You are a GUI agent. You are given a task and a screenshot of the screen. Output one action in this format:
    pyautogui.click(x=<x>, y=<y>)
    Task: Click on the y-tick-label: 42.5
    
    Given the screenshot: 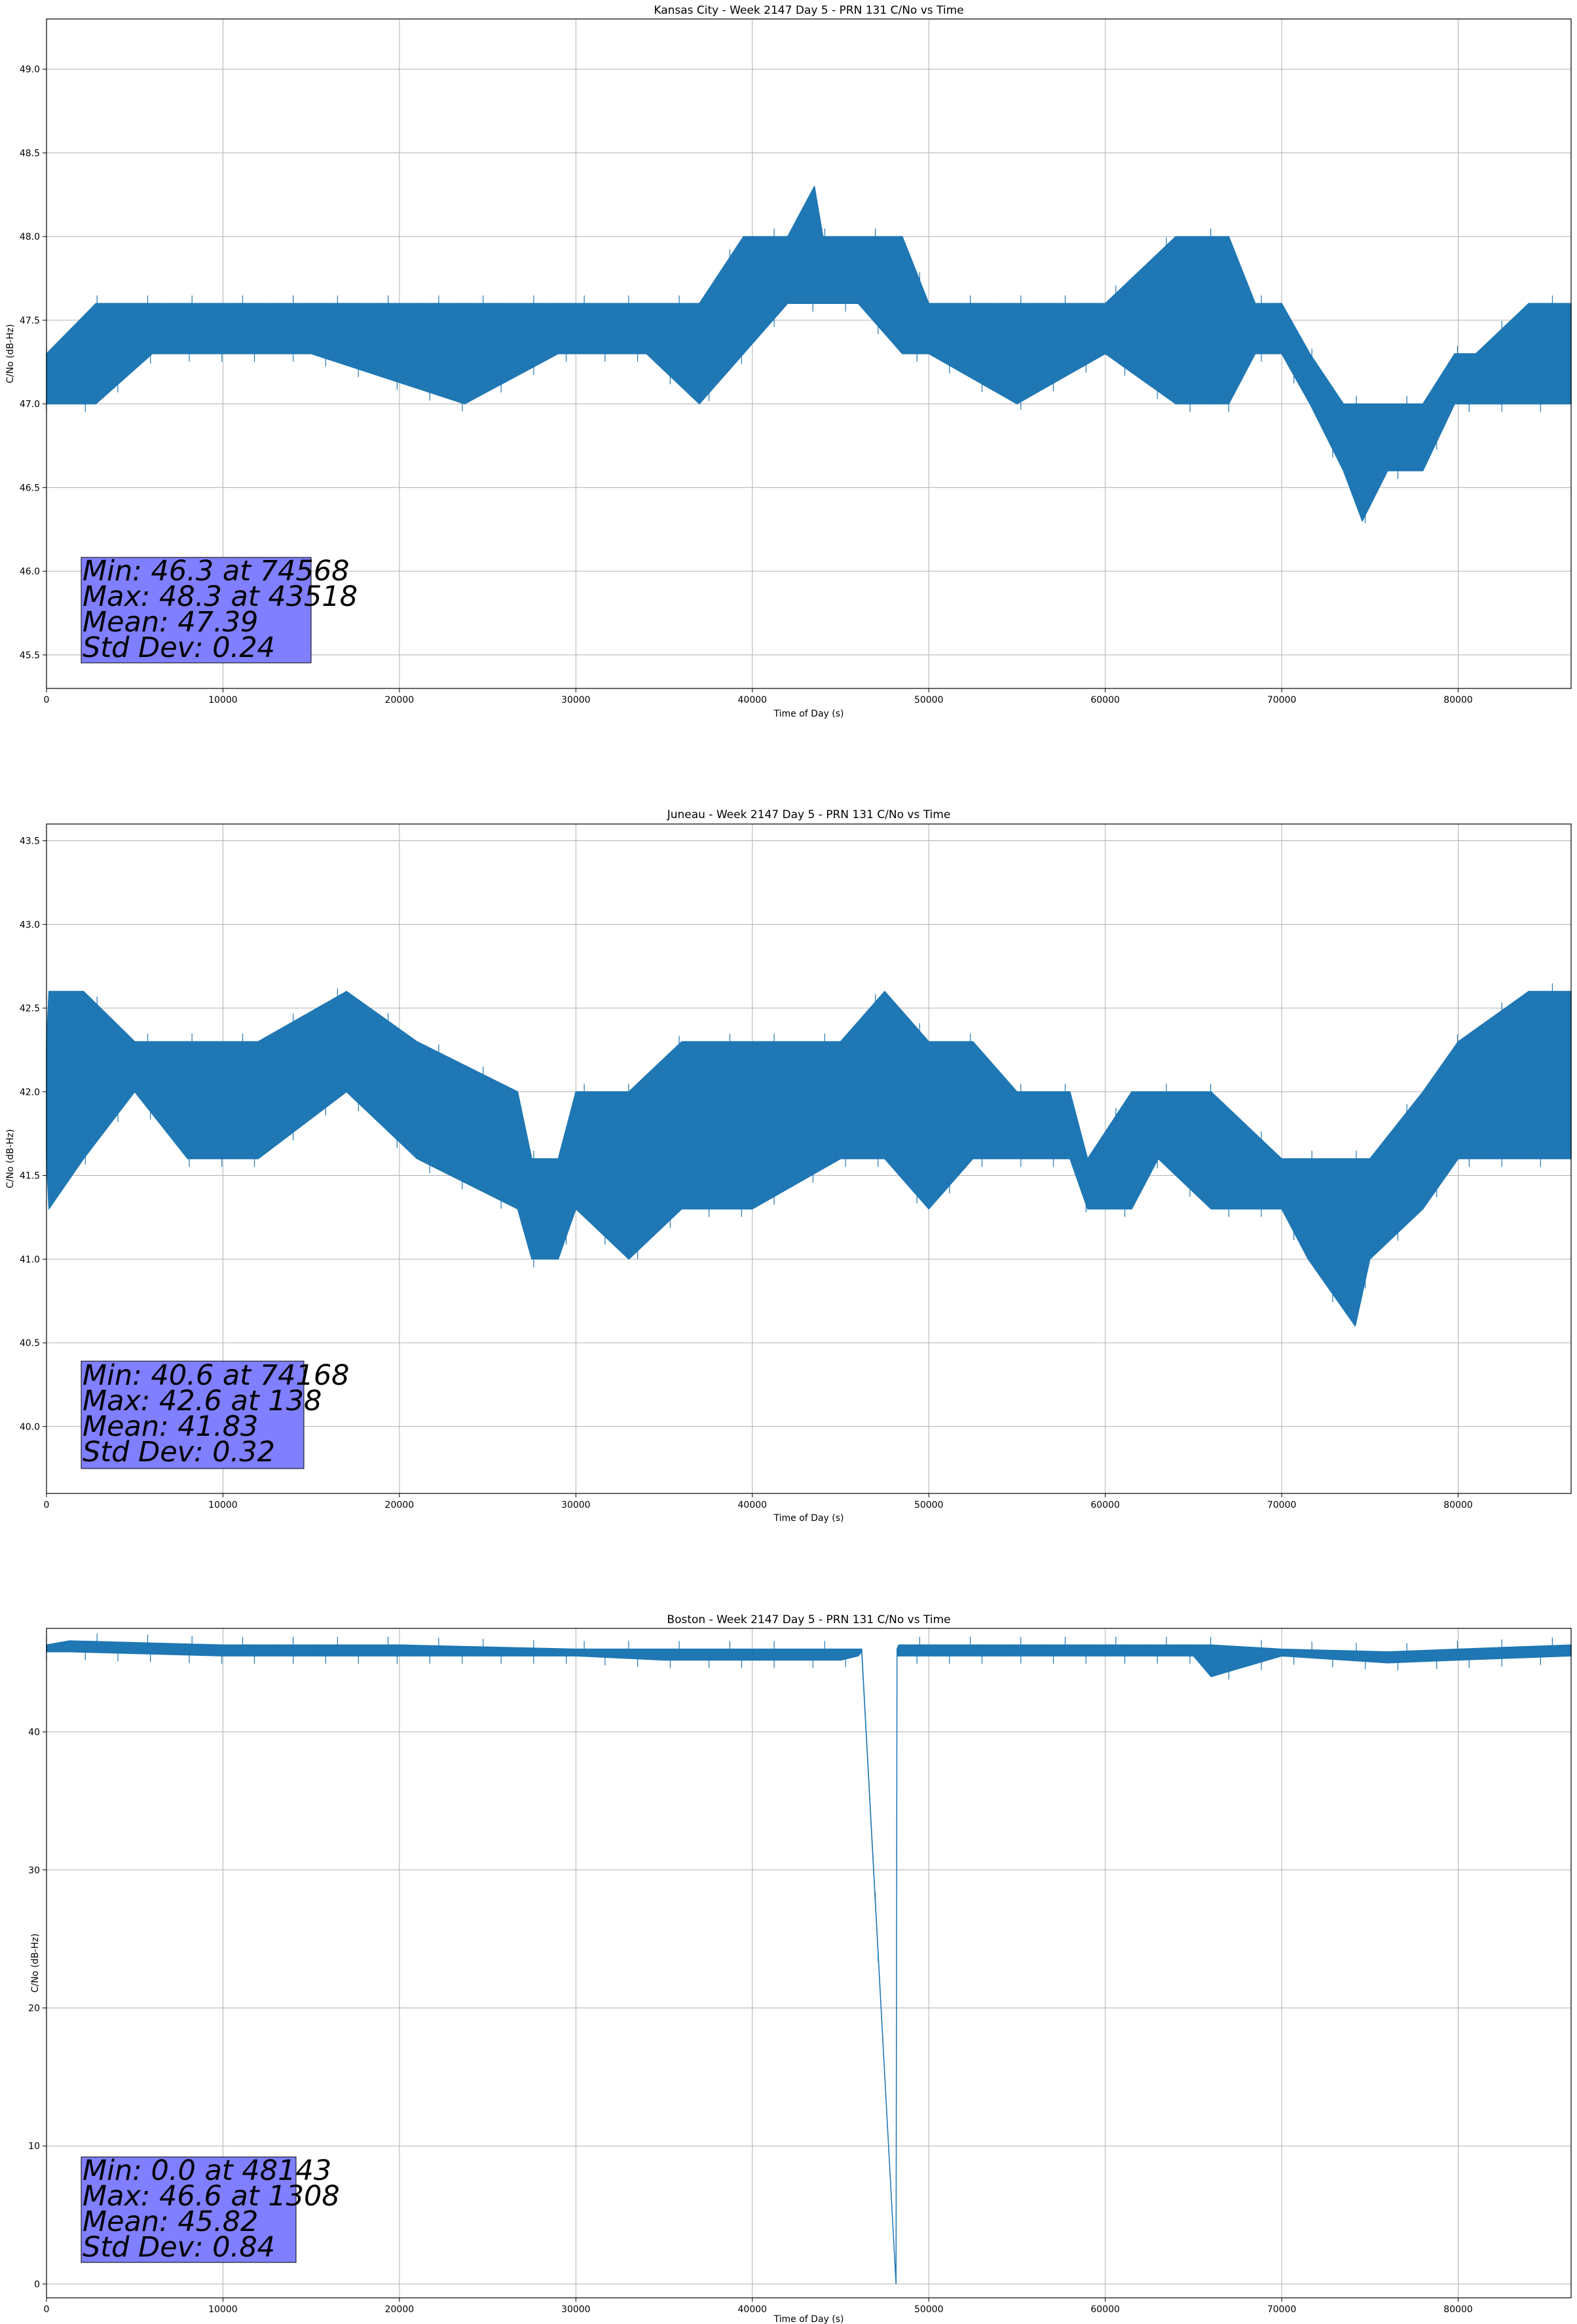 What is the action you would take?
    pyautogui.click(x=30, y=1008)
    